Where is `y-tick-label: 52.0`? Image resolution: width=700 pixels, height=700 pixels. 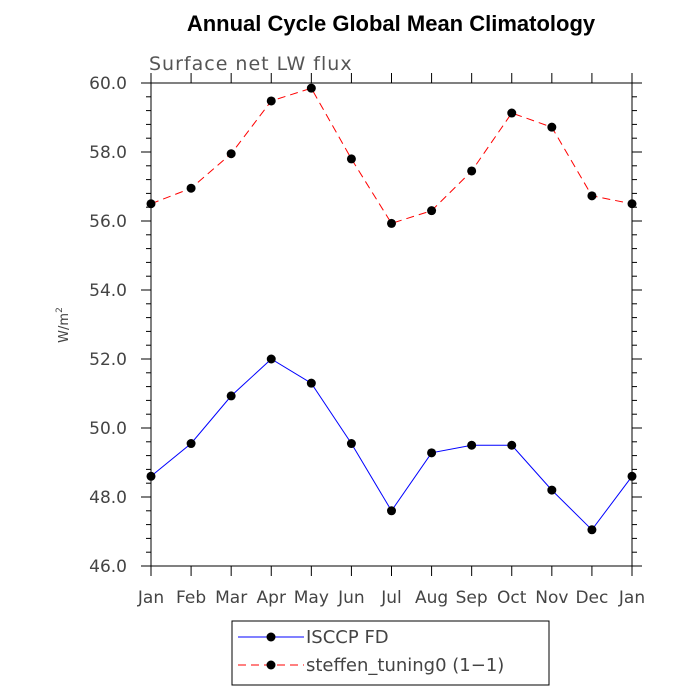 y-tick-label: 52.0 is located at coordinates (108, 360).